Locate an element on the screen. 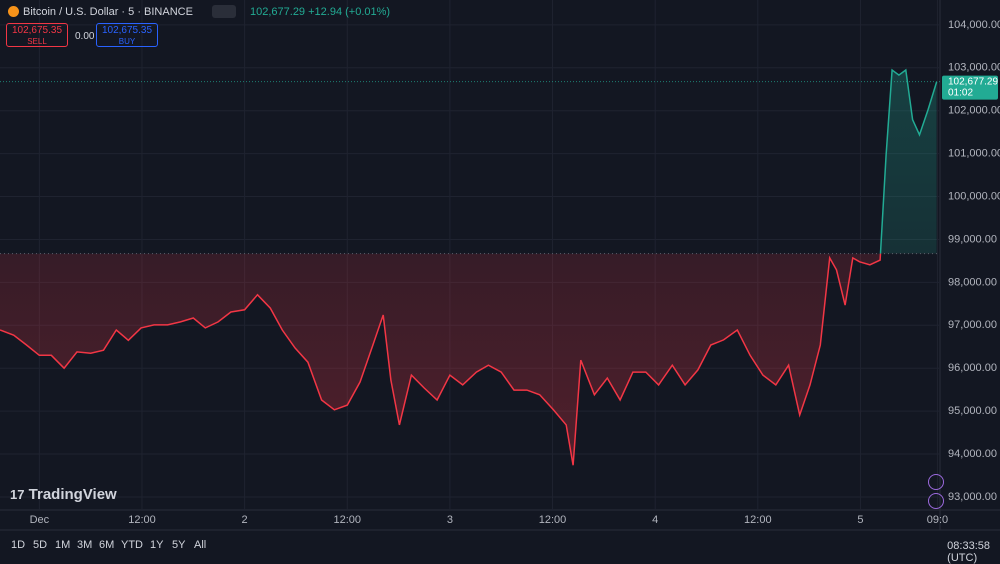  symbol-title: Bitcoin / U.S. Dollar · 5 · BINANCE is located at coordinates (100, 12).